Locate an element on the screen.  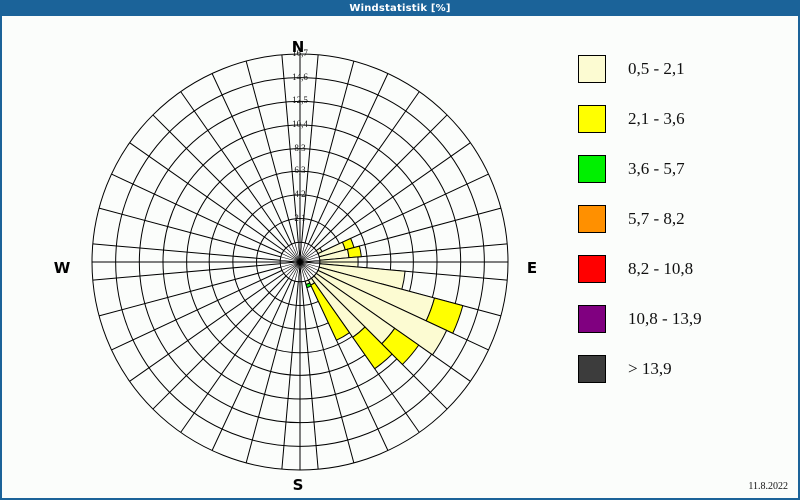
radial-tick-label: 12,5 is located at coordinates (300, 100).